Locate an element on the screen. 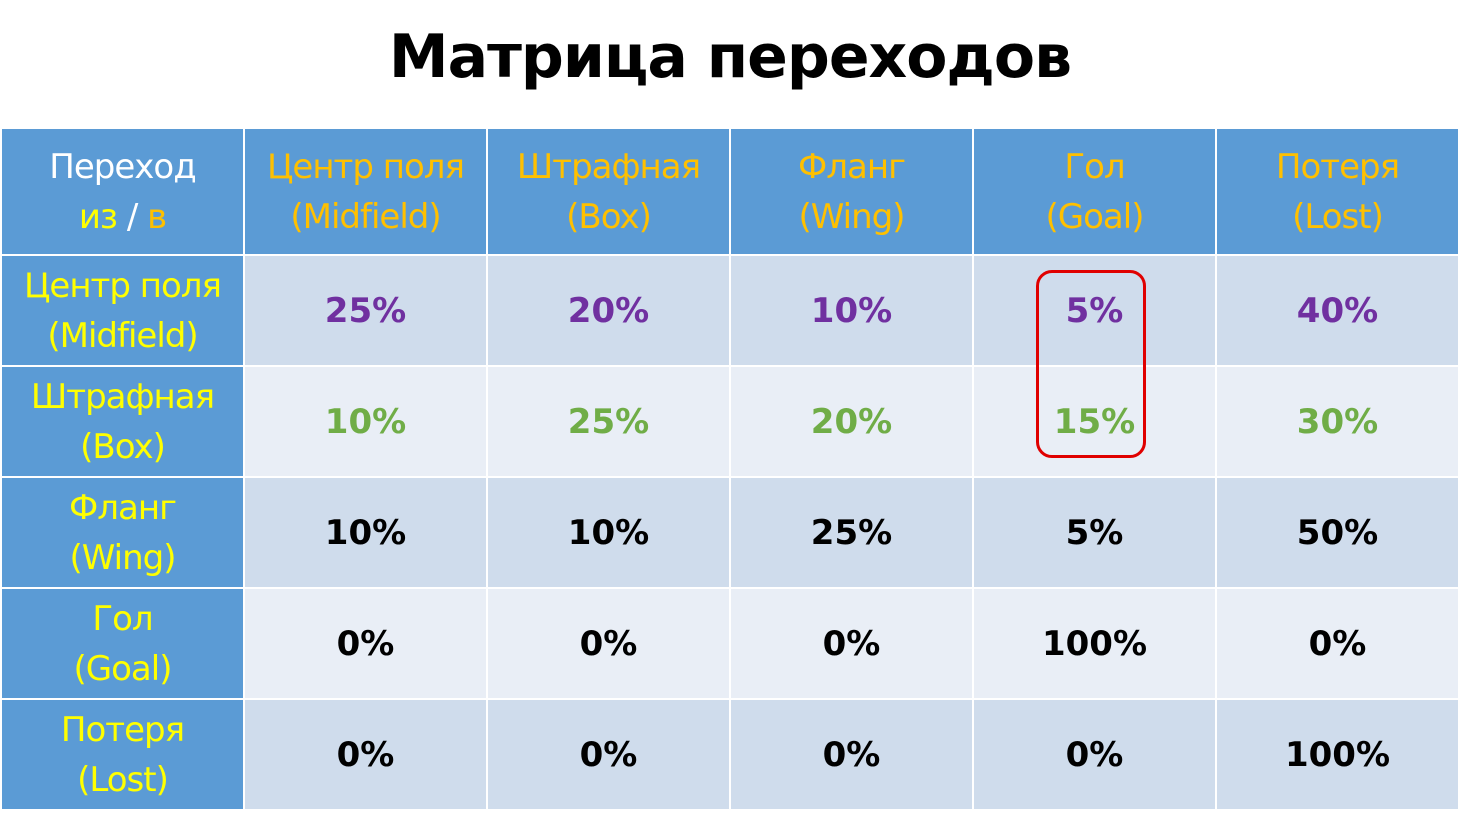 Image resolution: width=1460 pixels, height=821 pixels. table-cell: 15% is located at coordinates (1094, 421).